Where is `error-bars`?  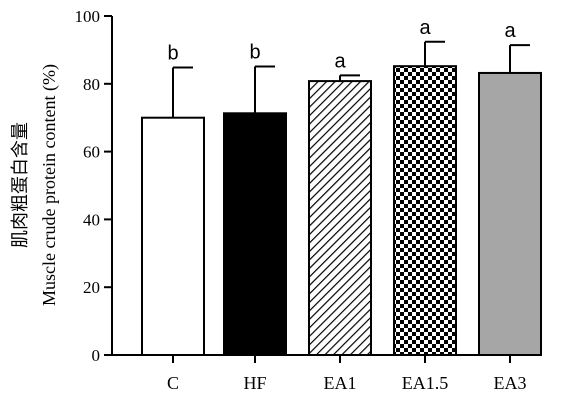 error-bars is located at coordinates (351, 79).